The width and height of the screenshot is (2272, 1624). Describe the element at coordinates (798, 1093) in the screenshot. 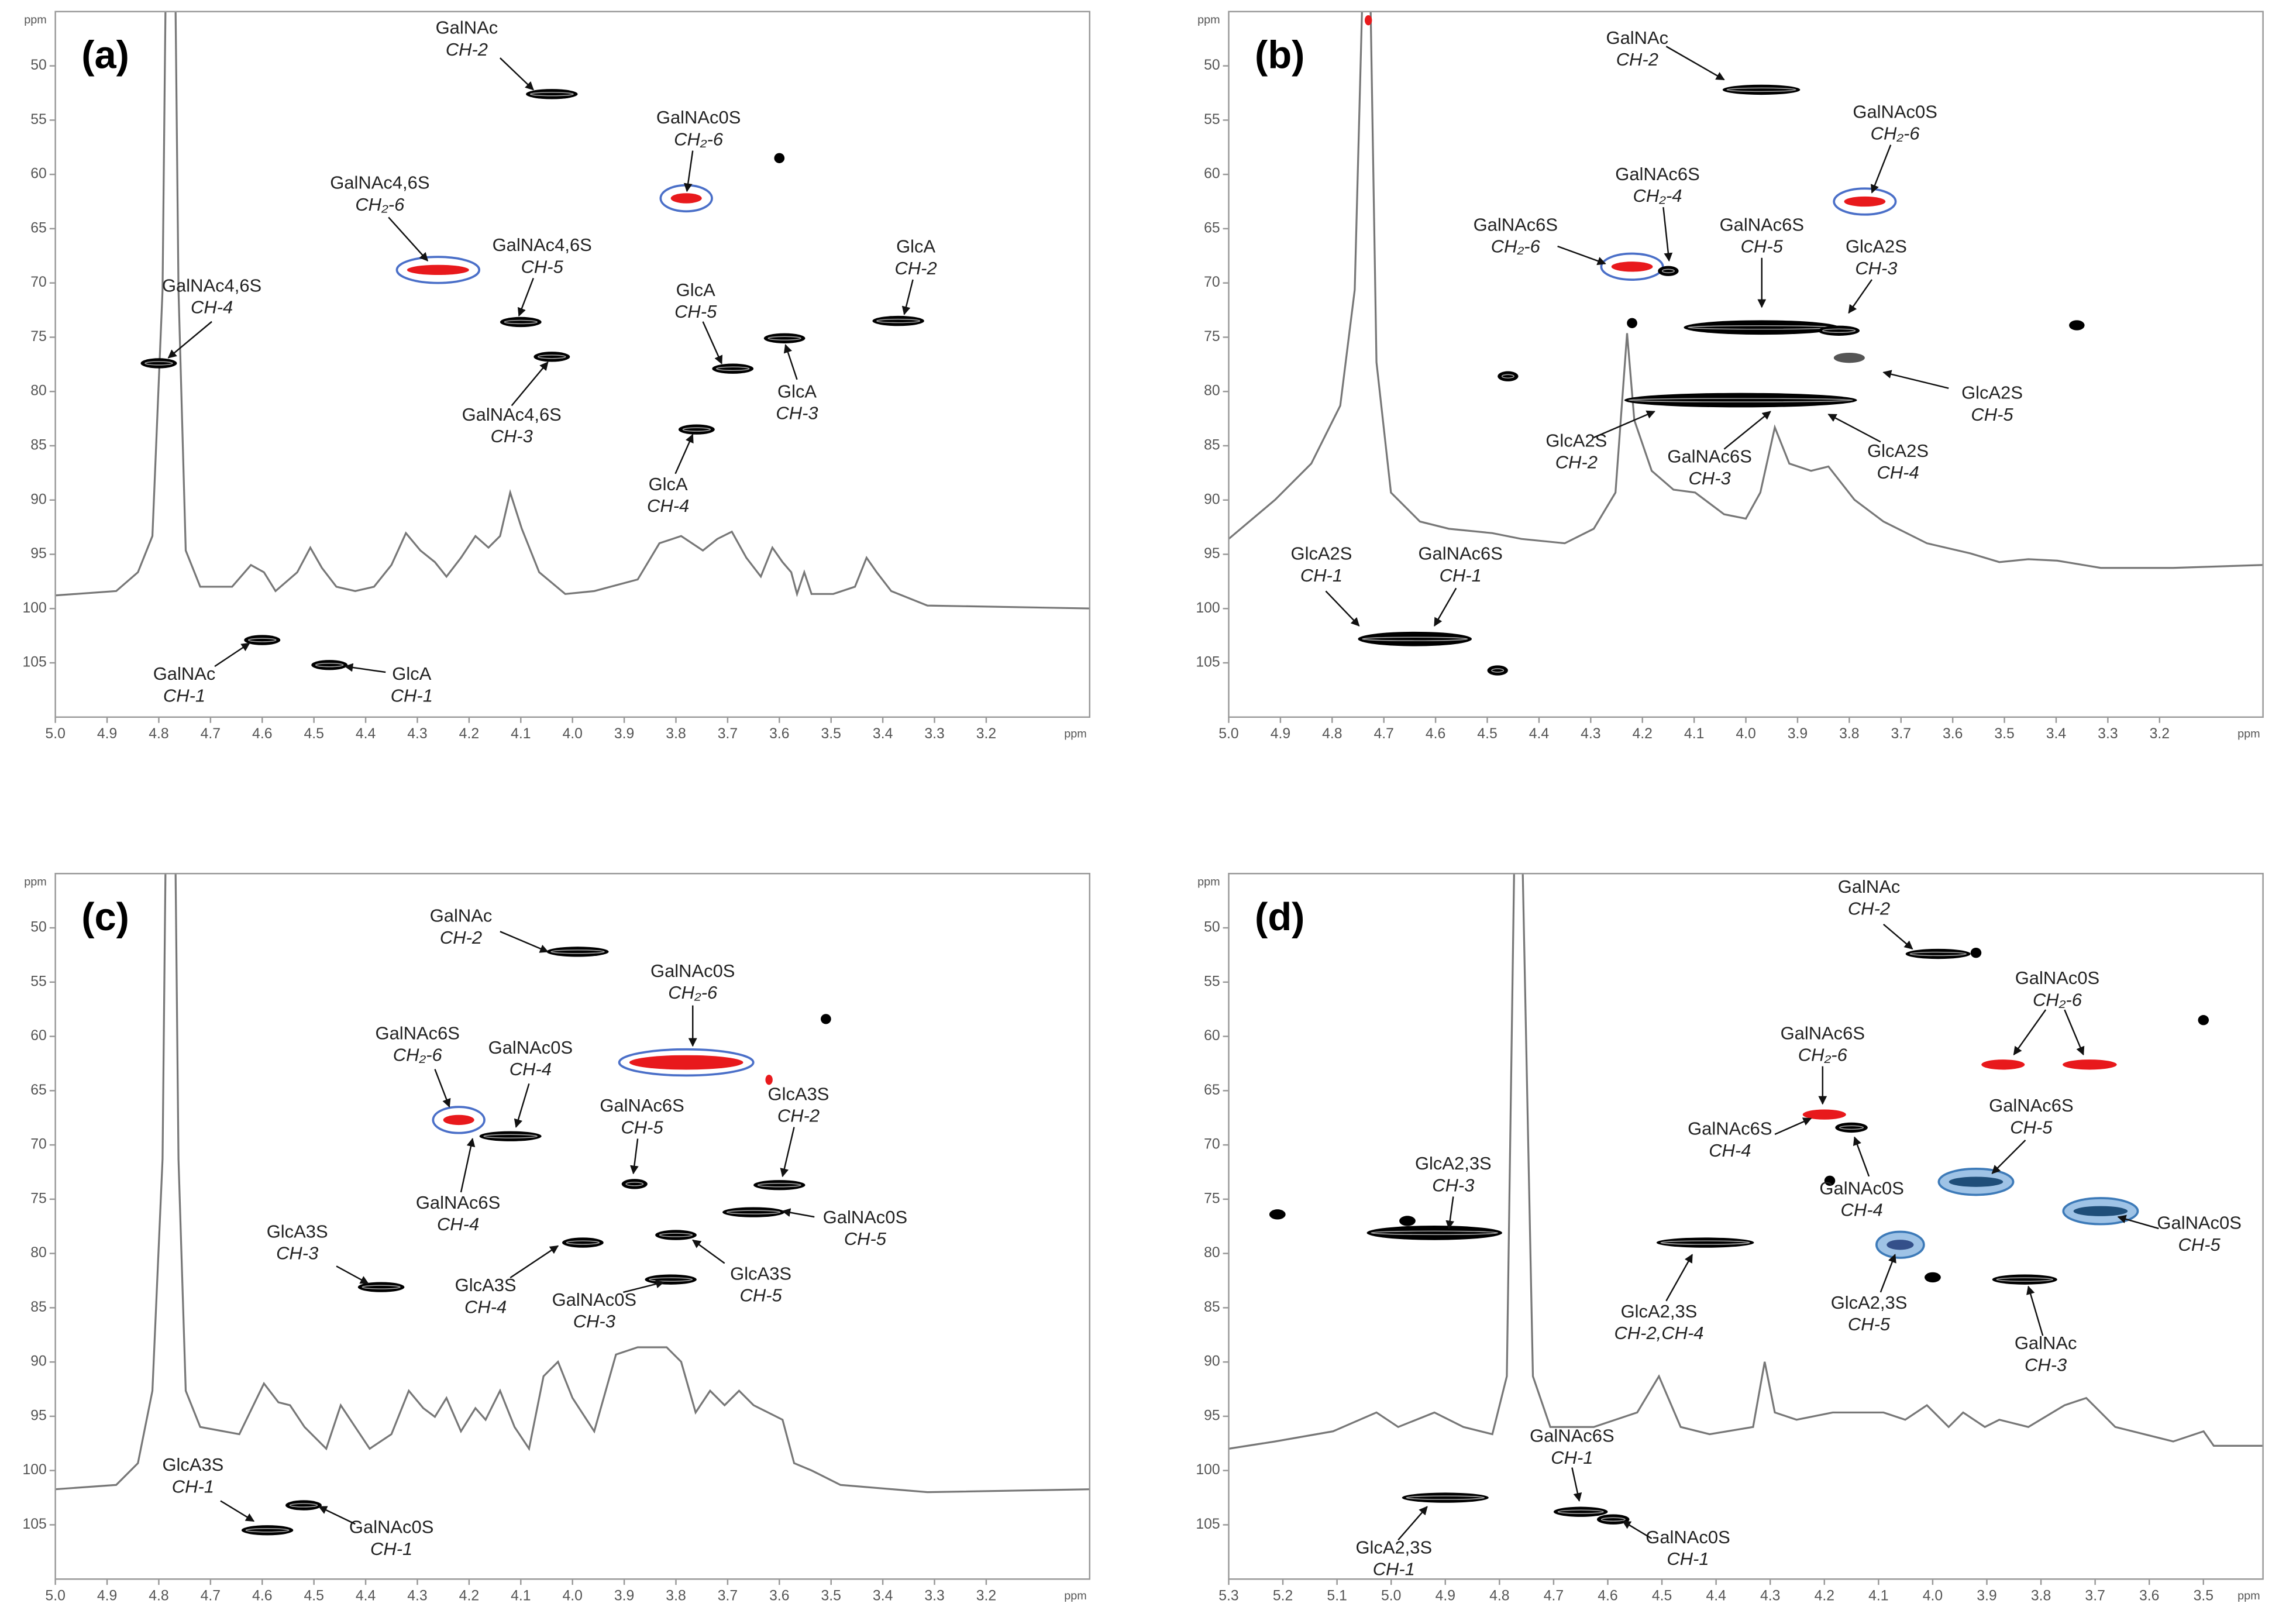

I see `peak-annotation: GlcA3S` at that location.